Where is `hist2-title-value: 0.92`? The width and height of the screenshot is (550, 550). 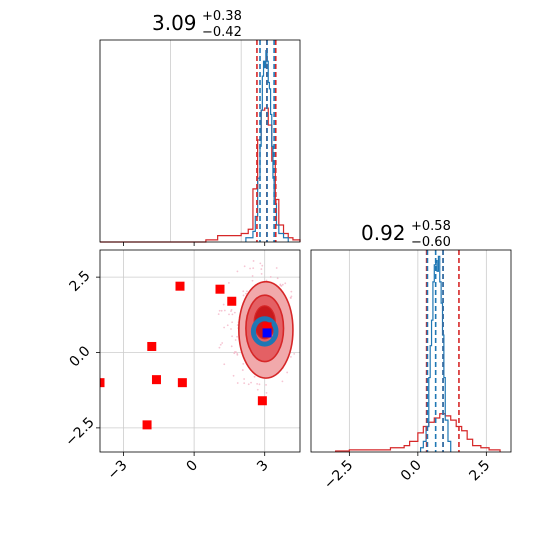 hist2-title-value: 0.92 is located at coordinates (383, 233).